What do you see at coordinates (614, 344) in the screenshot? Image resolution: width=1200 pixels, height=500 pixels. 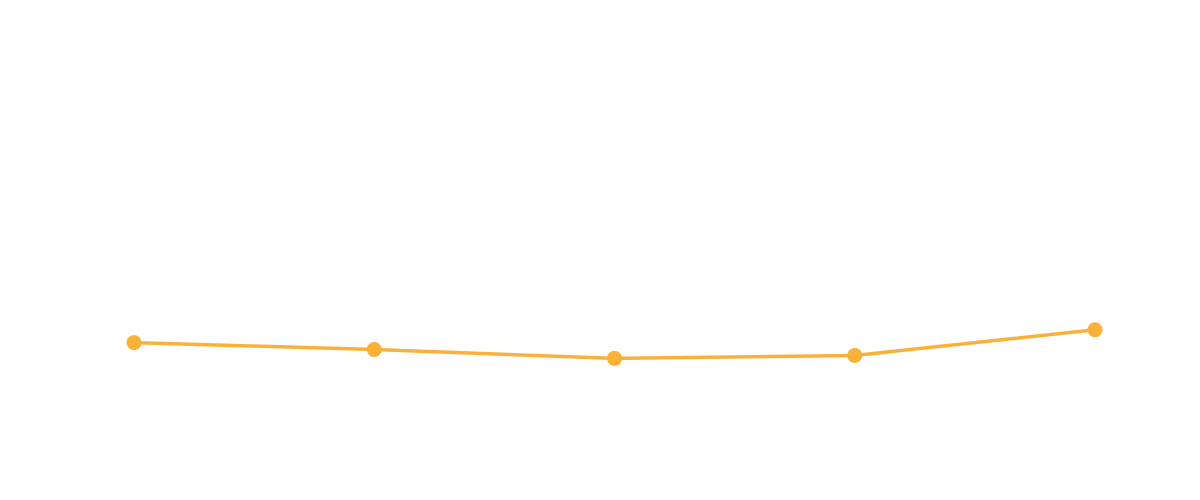 I see `series-layer` at bounding box center [614, 344].